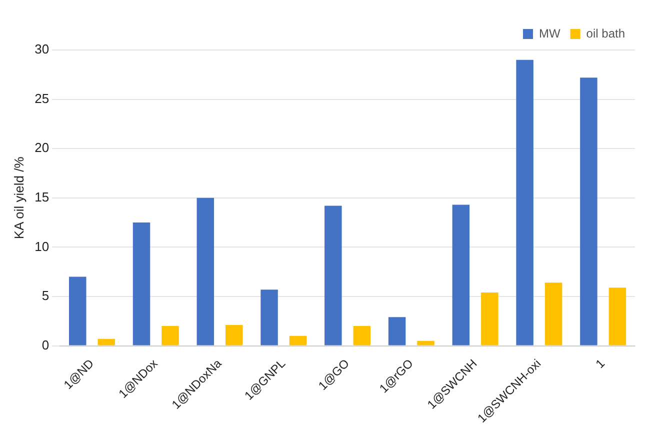  What do you see at coordinates (549, 33) in the screenshot?
I see `legend-label: MW` at bounding box center [549, 33].